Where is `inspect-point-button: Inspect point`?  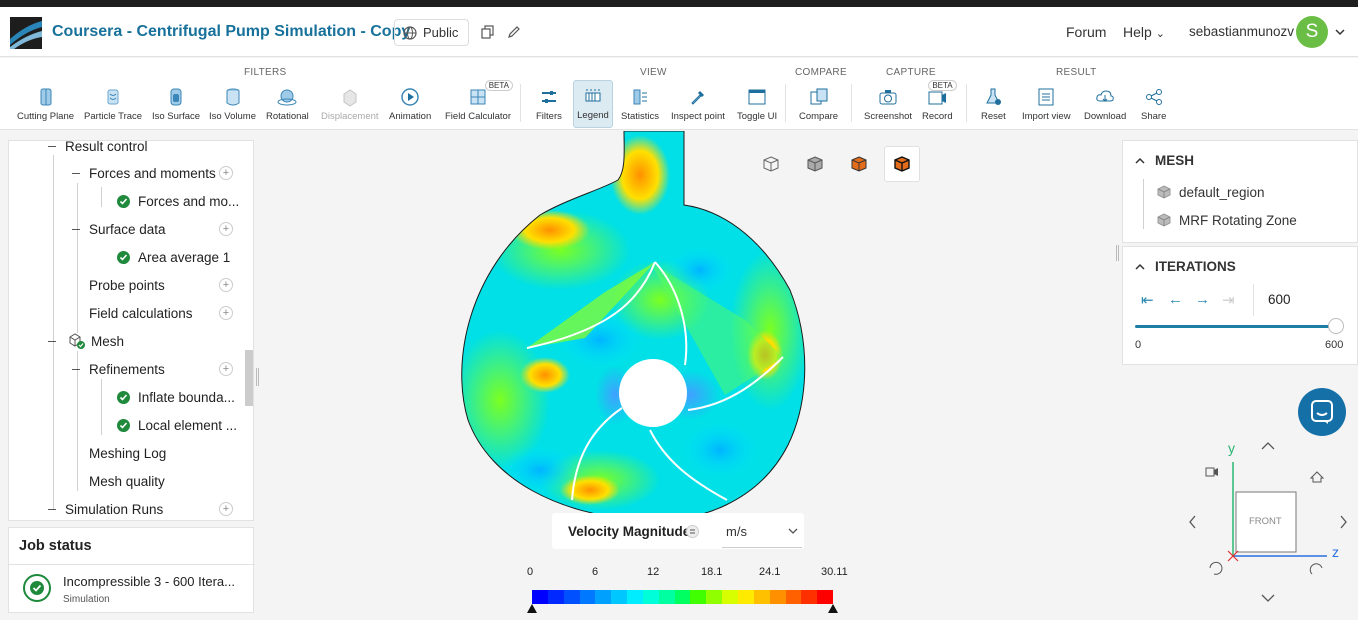 inspect-point-button: Inspect point is located at coordinates (698, 104).